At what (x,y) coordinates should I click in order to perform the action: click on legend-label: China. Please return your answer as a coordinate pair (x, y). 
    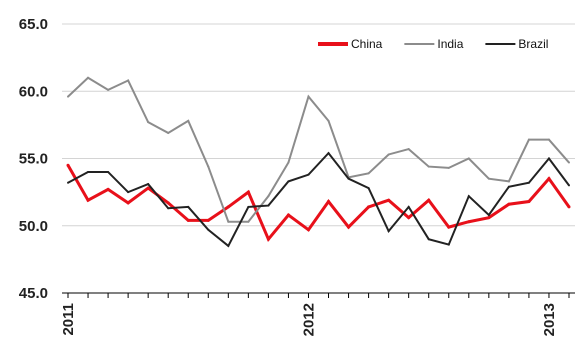
    Looking at the image, I should click on (367, 44).